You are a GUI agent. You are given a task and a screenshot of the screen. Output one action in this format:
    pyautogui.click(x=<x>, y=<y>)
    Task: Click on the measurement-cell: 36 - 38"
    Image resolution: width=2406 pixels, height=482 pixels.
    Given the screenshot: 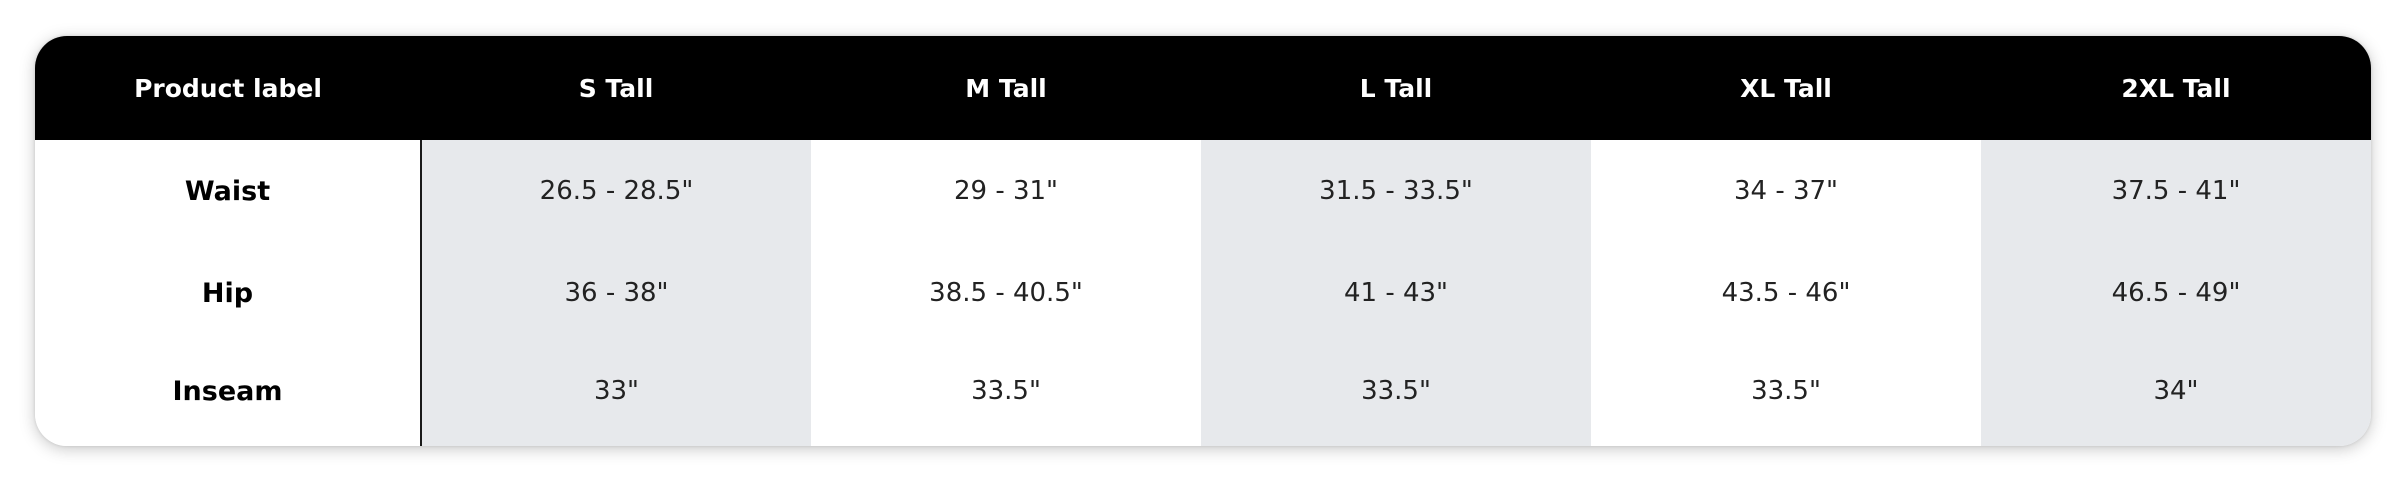 What is the action you would take?
    pyautogui.click(x=616, y=293)
    